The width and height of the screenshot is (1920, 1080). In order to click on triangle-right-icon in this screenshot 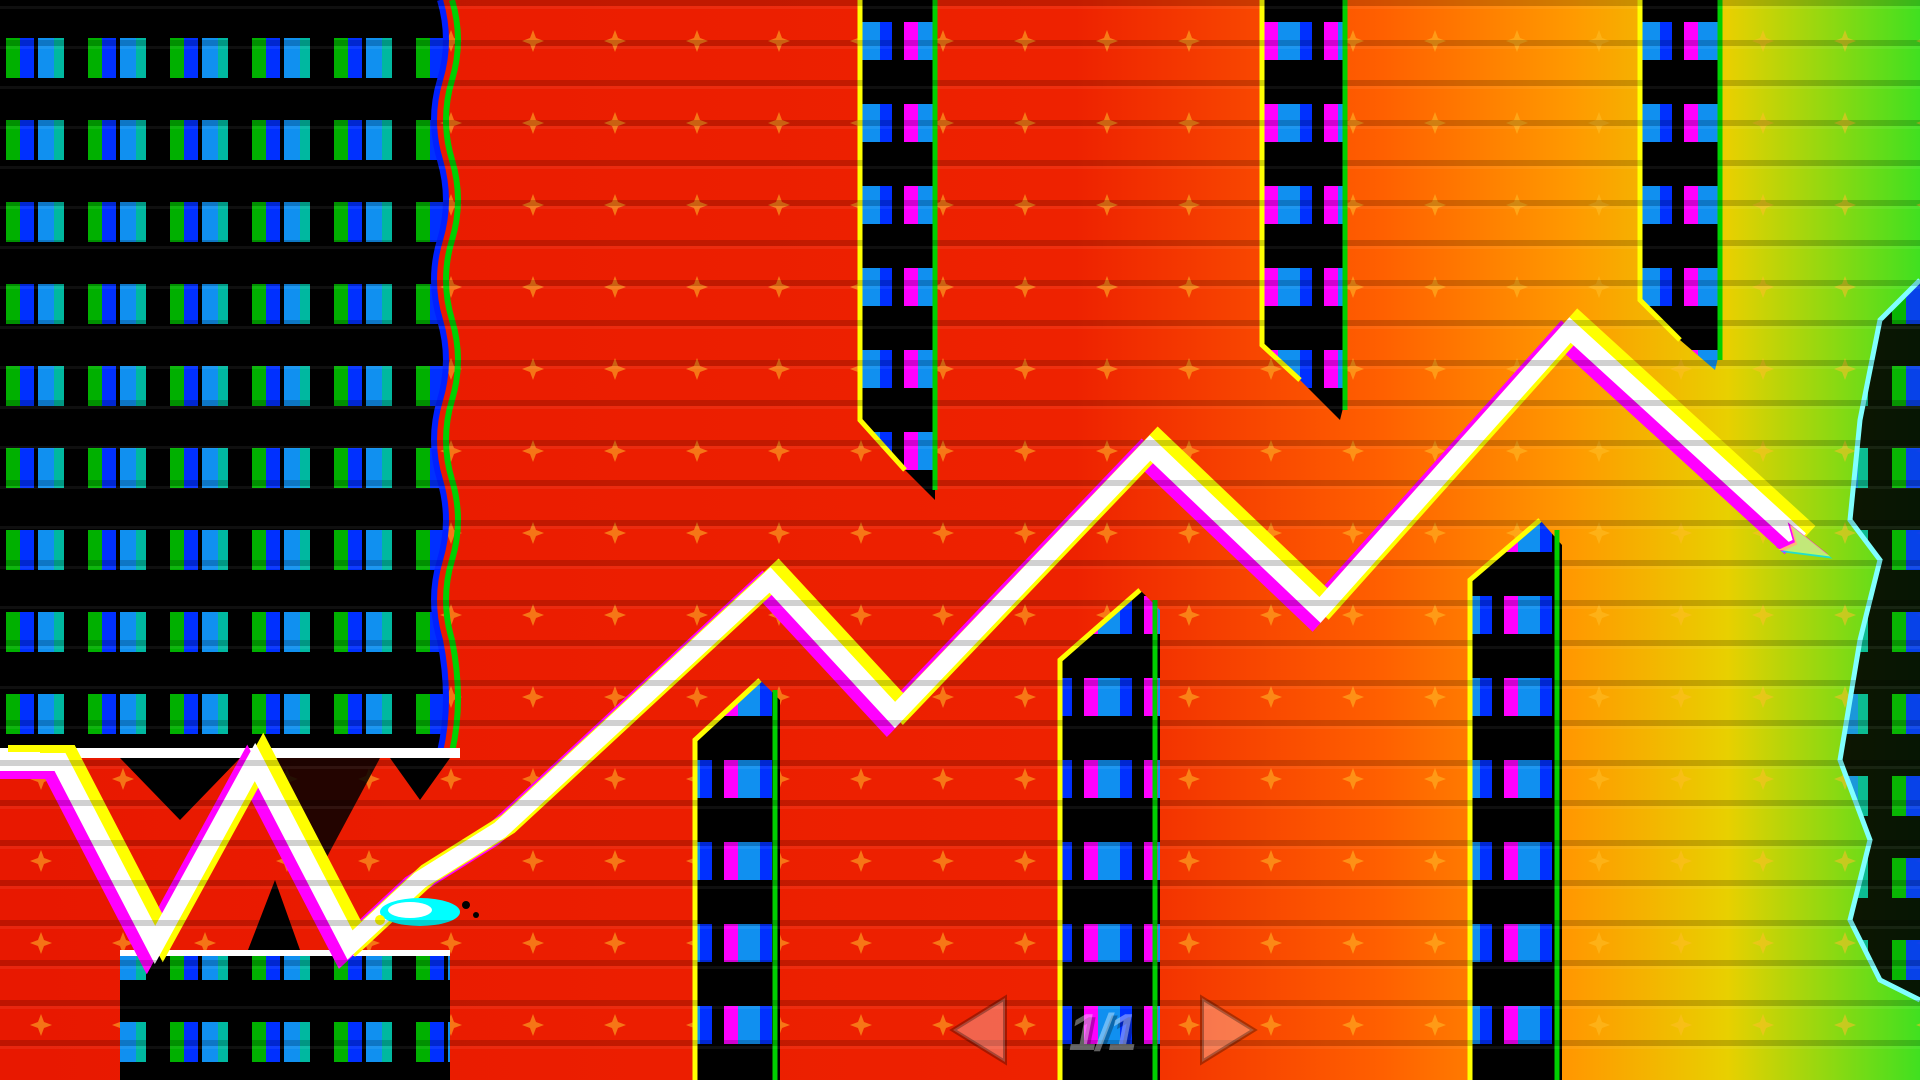, I will do `click(1229, 1030)`.